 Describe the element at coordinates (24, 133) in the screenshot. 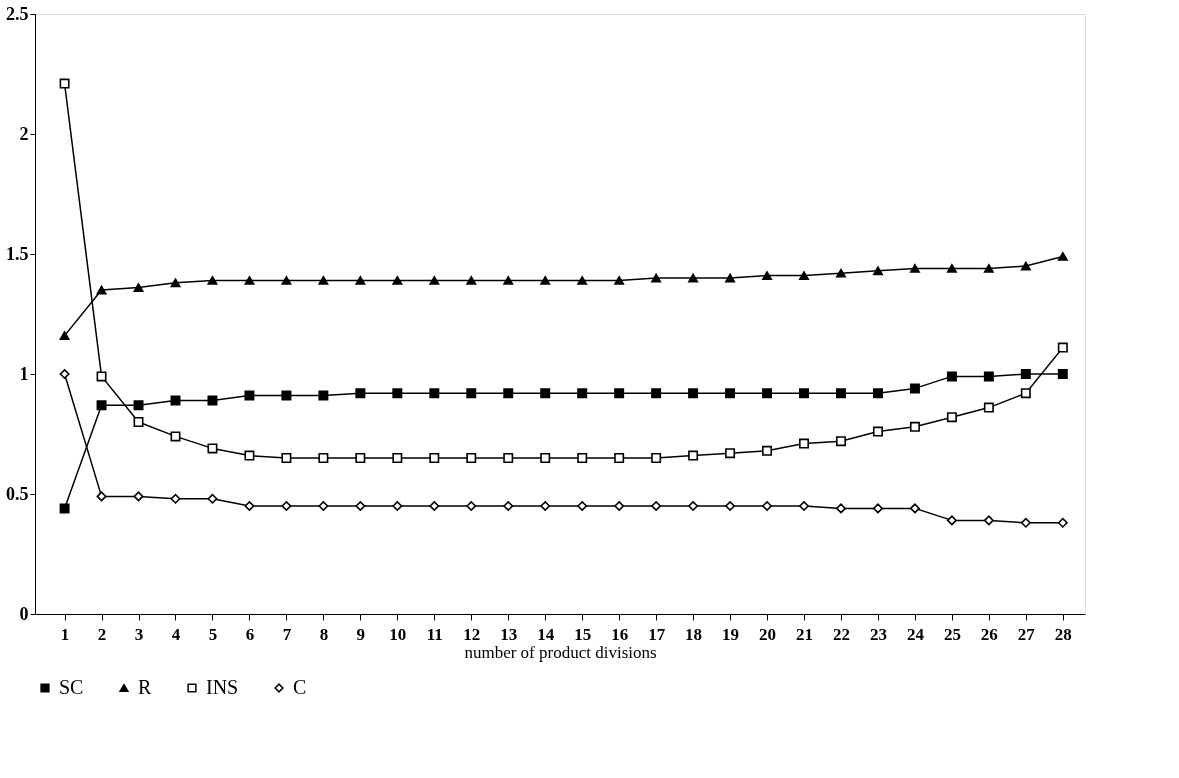

I see `y-tick-label: 2` at that location.